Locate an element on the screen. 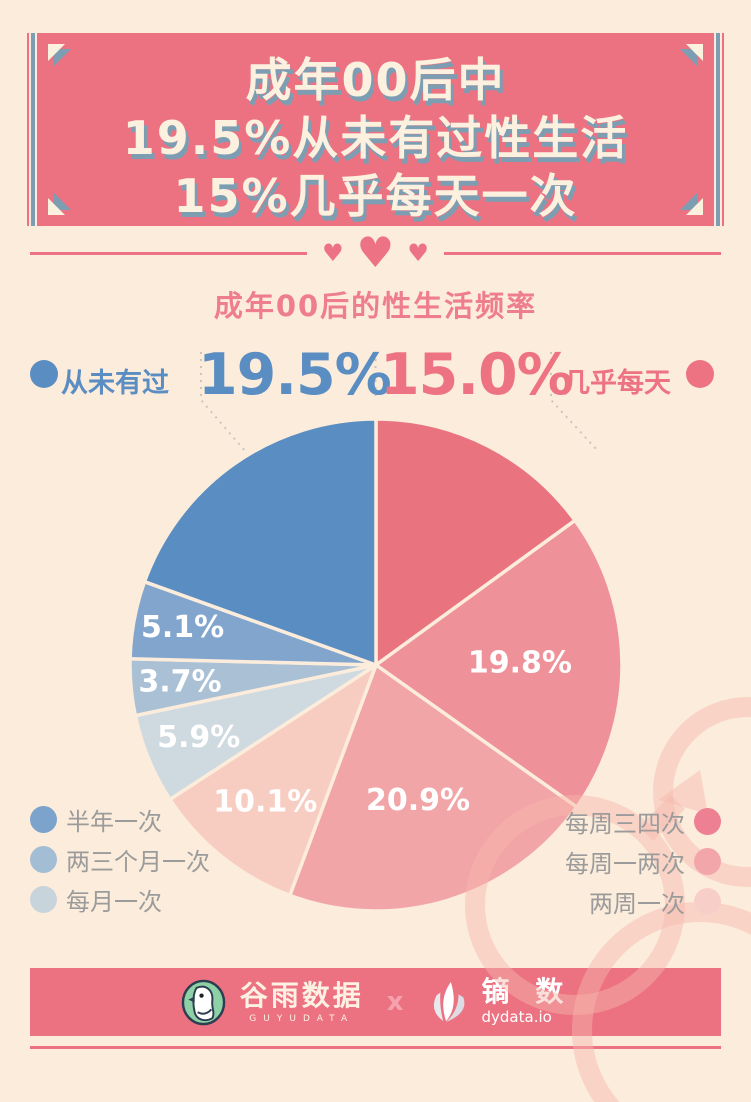 This screenshot has width=751, height=1102. brand-guyudata: 谷雨数据 GUYUDATA is located at coordinates (301, 1001).